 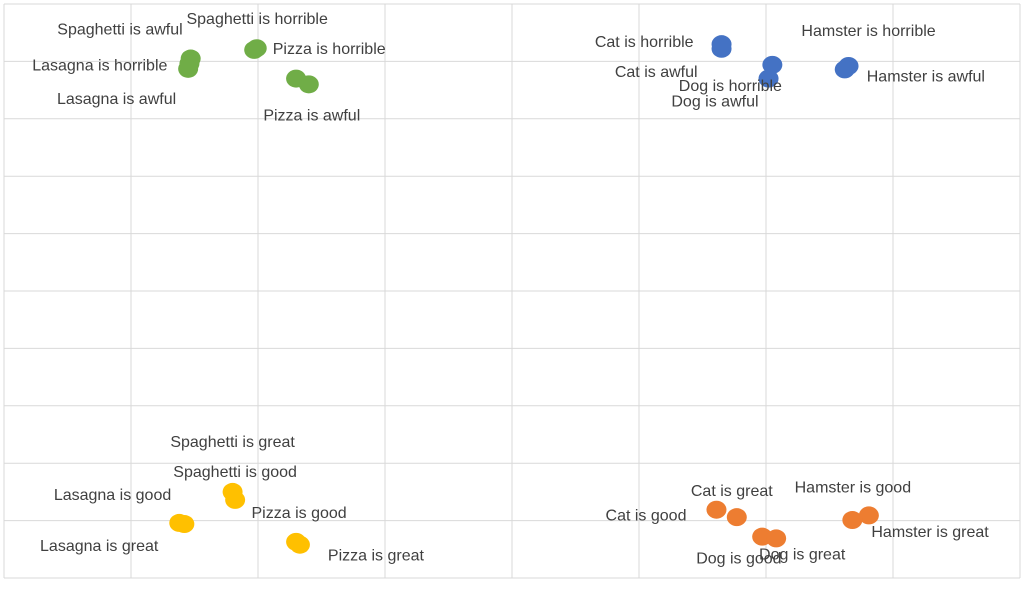 What do you see at coordinates (868, 31) in the screenshot?
I see `data-label: Hamster is horrible` at bounding box center [868, 31].